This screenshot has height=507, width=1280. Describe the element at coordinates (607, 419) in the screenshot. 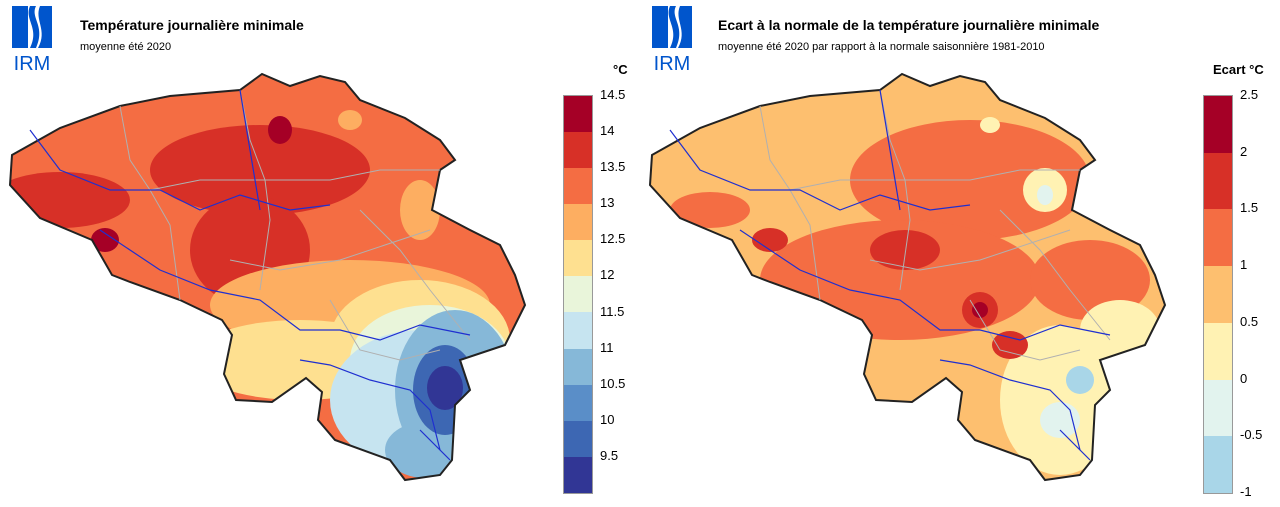

I see `legend-tick-label: 10` at that location.